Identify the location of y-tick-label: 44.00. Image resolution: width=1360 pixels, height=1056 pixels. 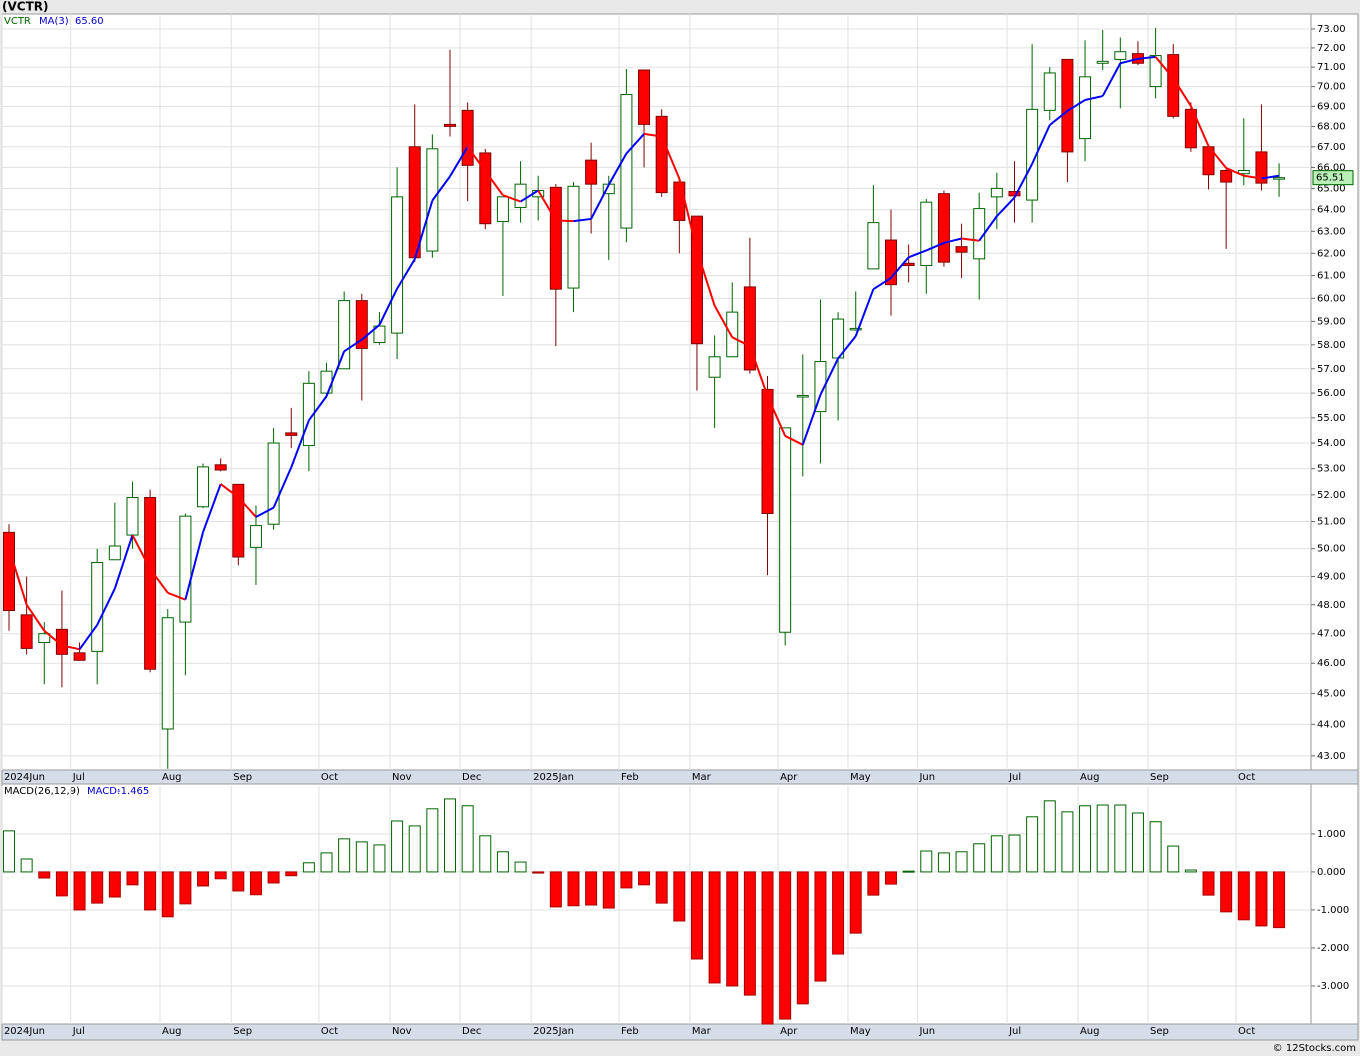
(1331, 724).